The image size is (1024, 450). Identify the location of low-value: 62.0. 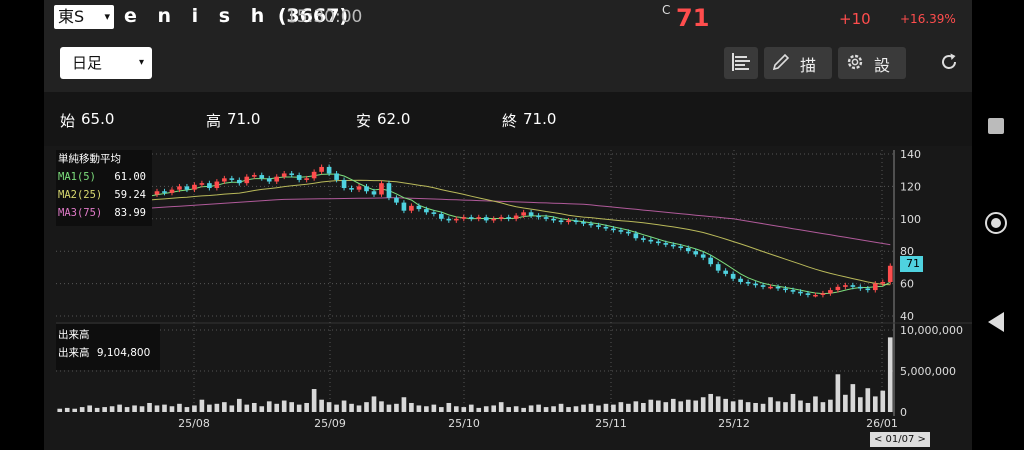
(394, 119).